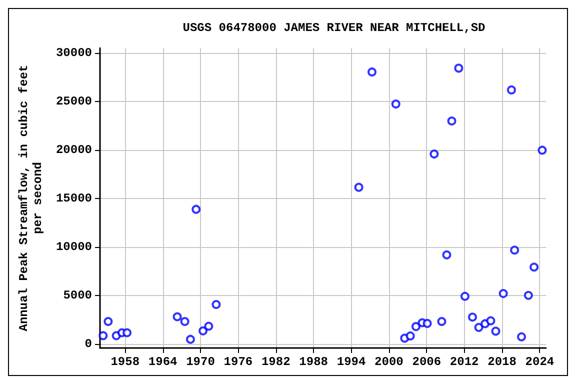 The width and height of the screenshot is (576, 384). Describe the element at coordinates (502, 362) in the screenshot. I see `x-tick-label: 2018` at that location.